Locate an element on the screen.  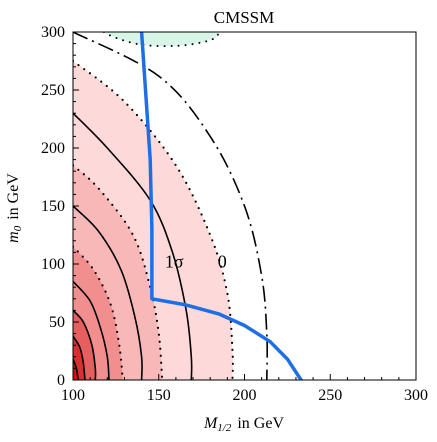
contour-c10-line is located at coordinates (76, 369).